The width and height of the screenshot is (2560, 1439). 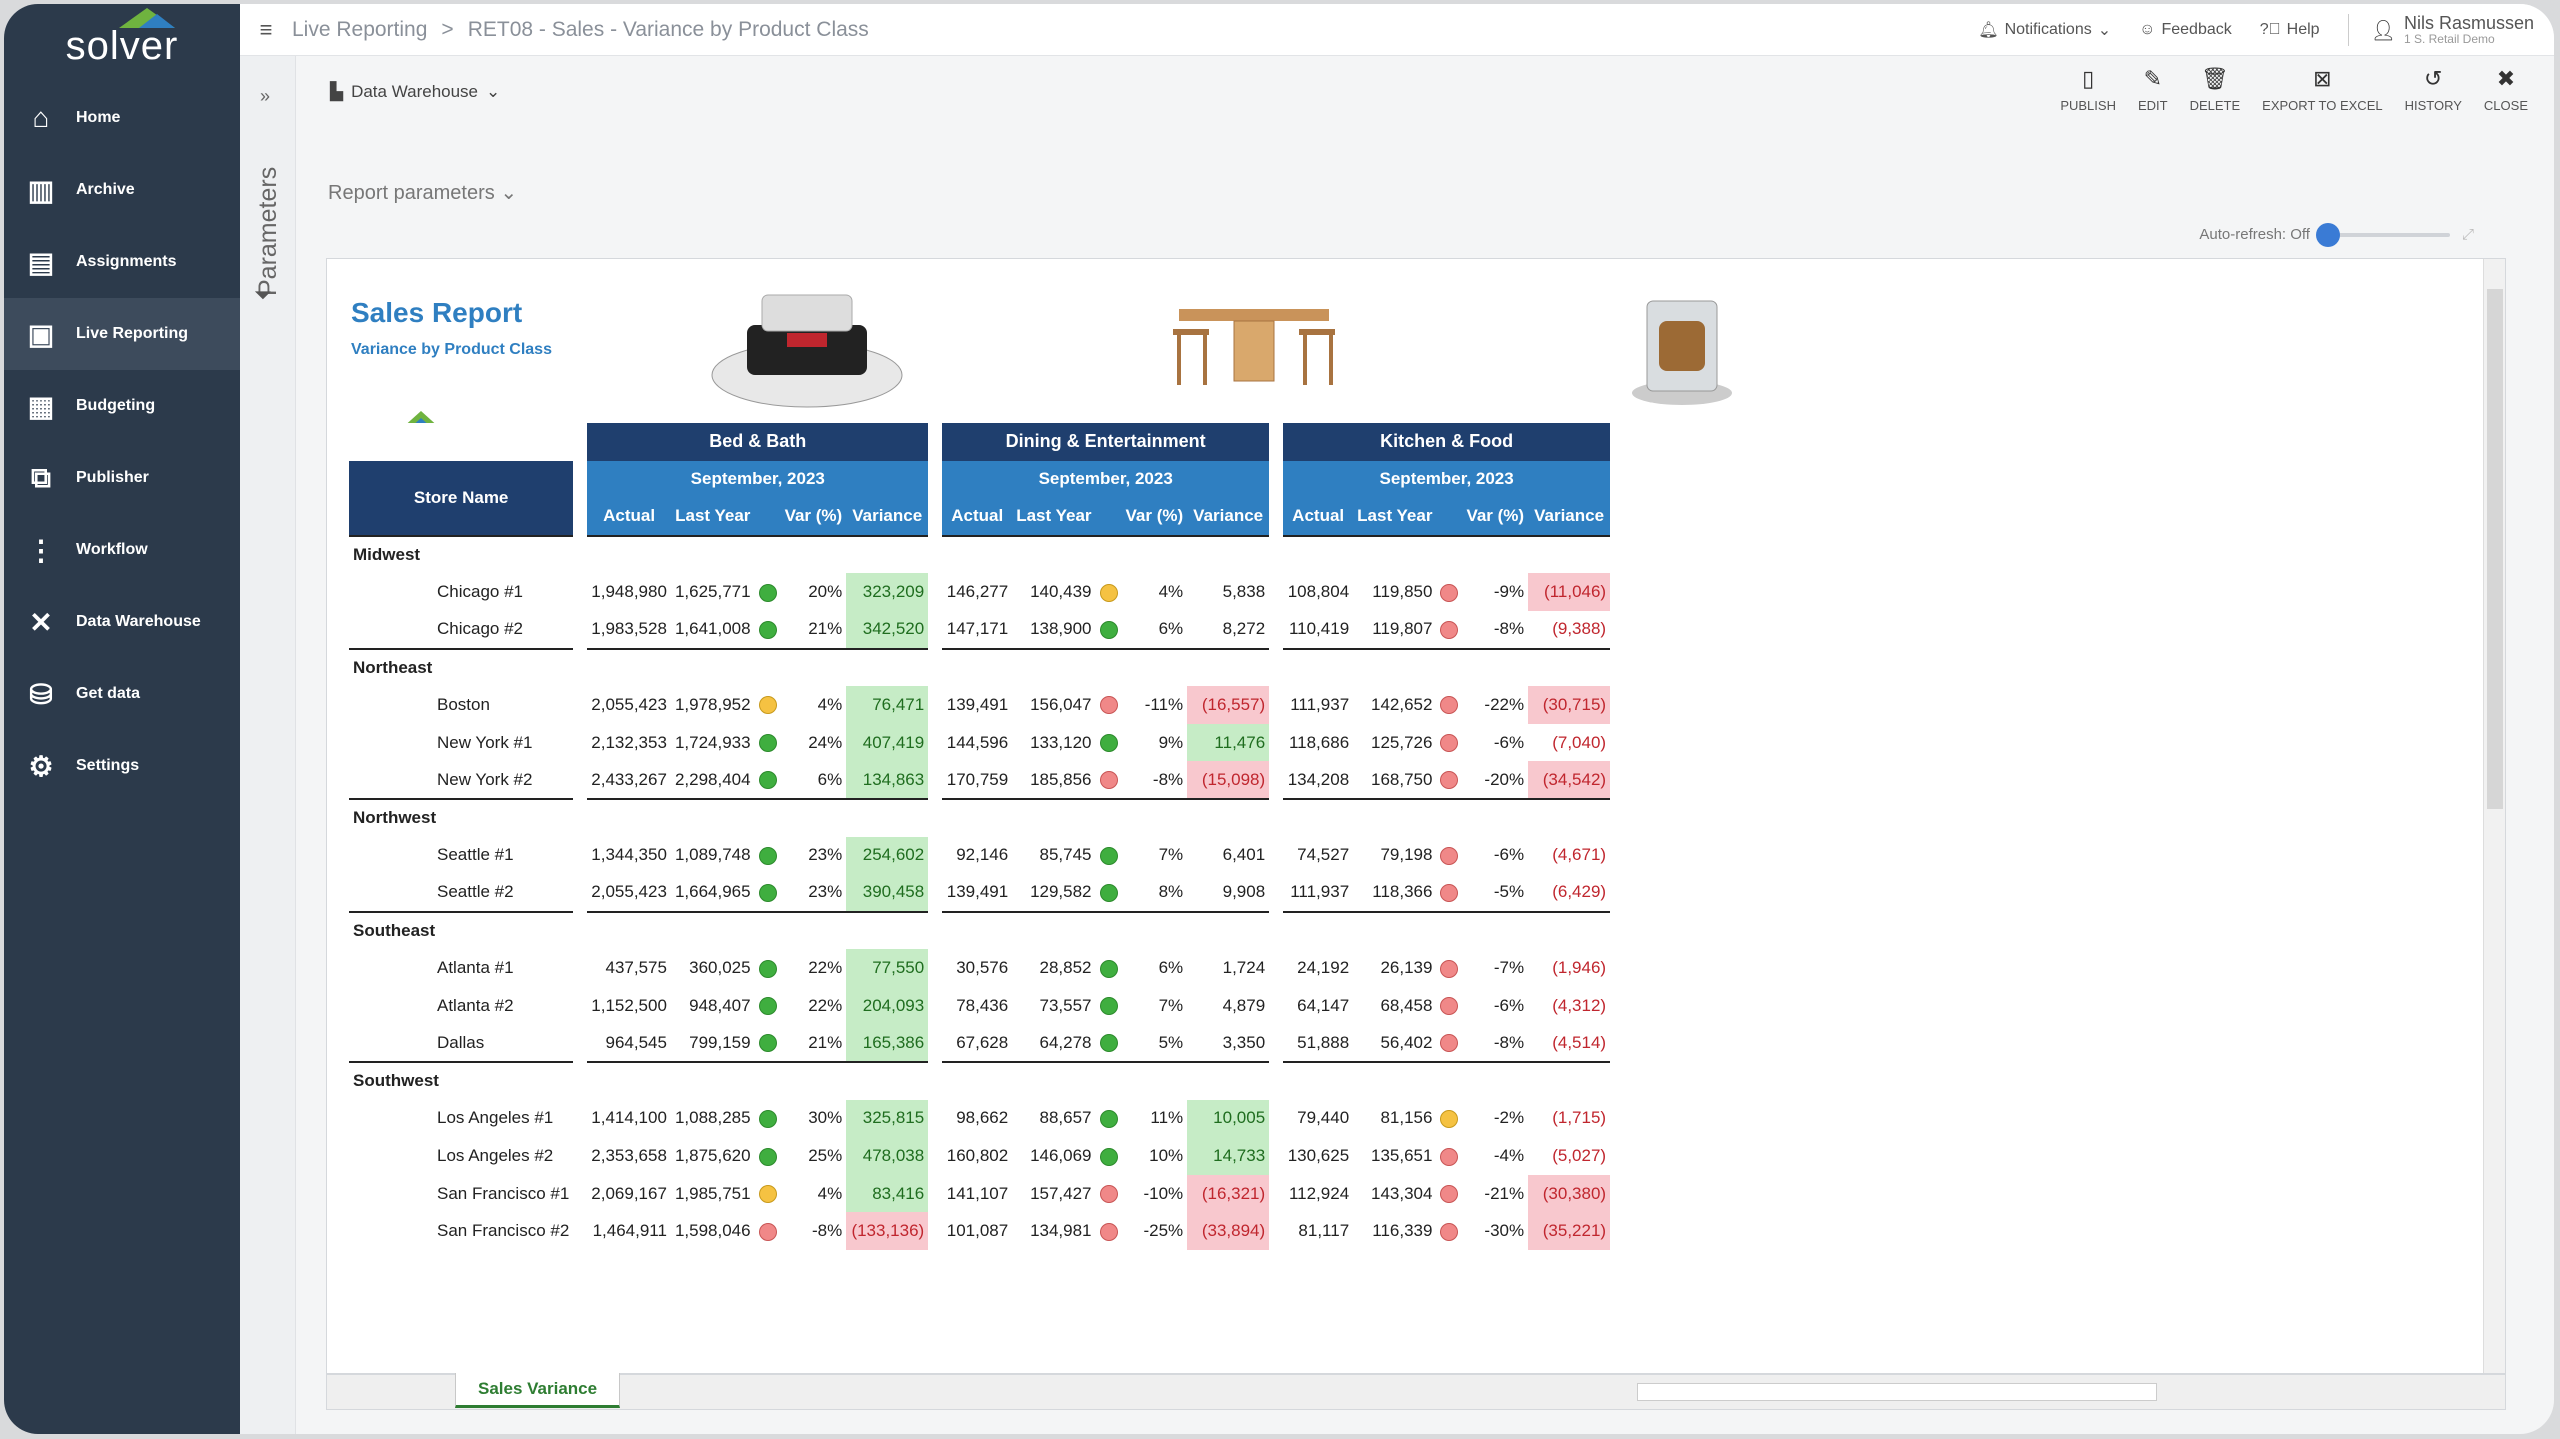 I want to click on breadcrumb-root: Live Reporting, so click(x=360, y=29).